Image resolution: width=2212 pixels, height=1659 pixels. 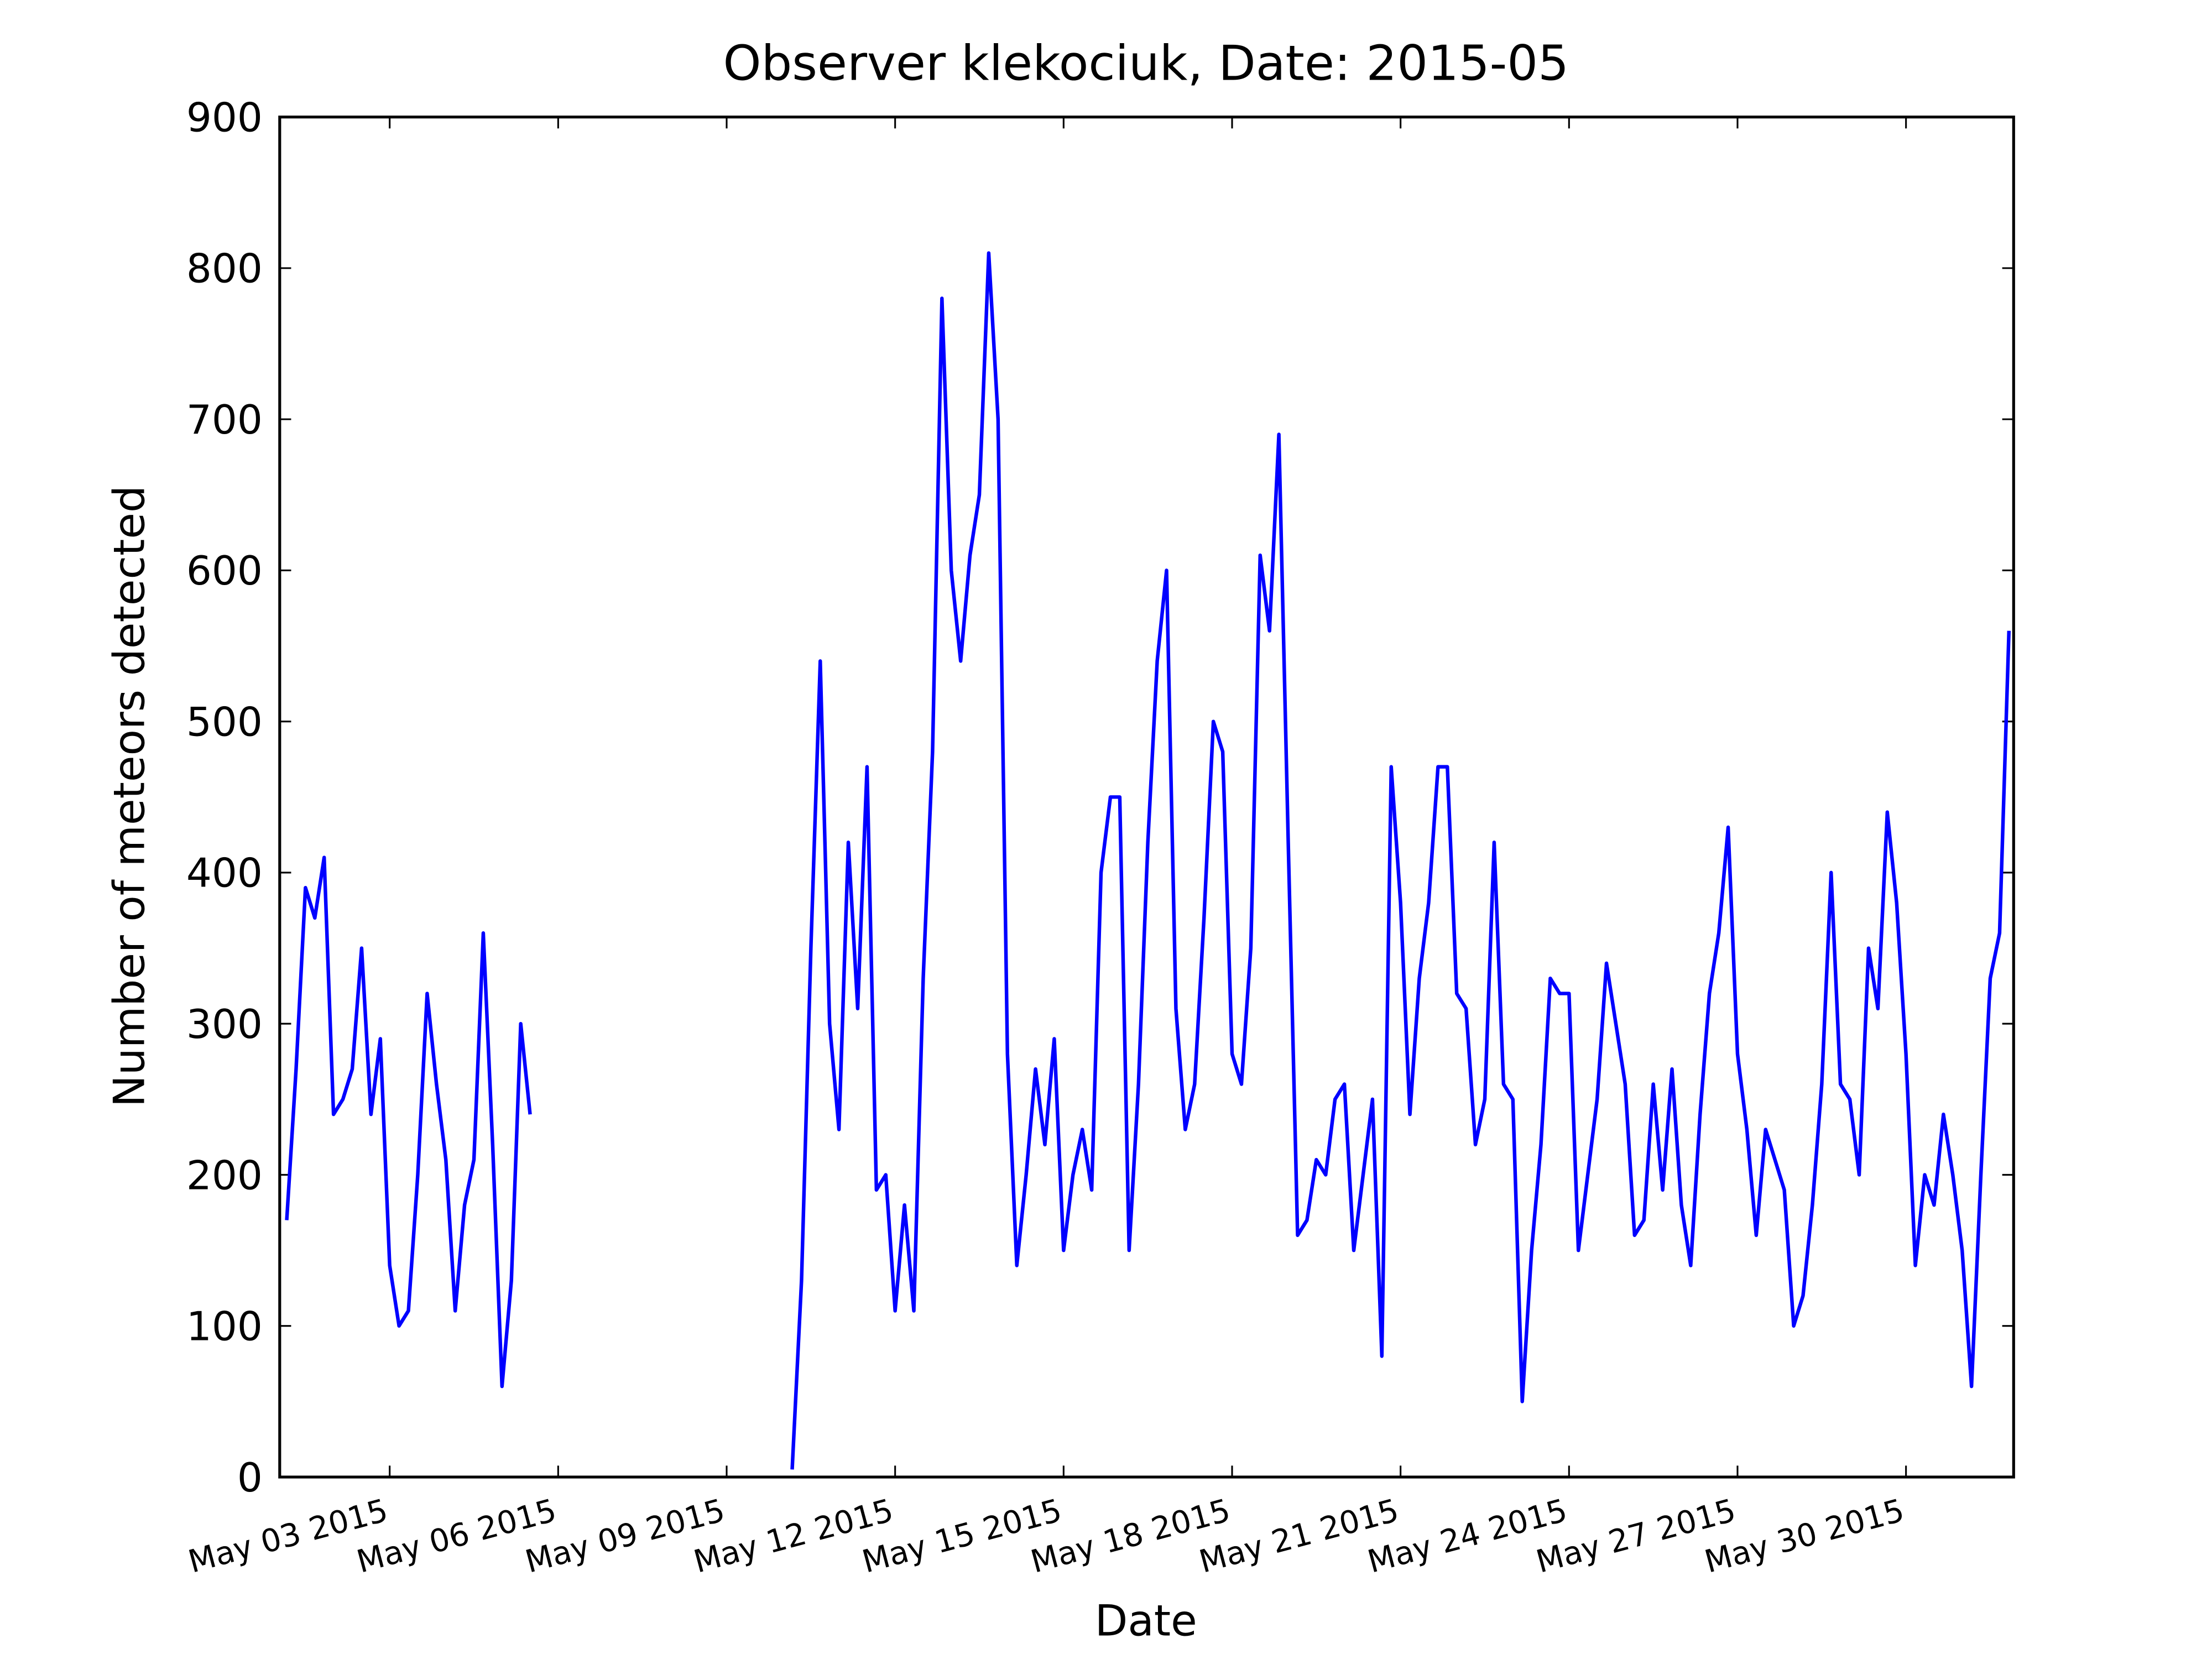 I want to click on y-tick-label: 800, so click(x=225, y=269).